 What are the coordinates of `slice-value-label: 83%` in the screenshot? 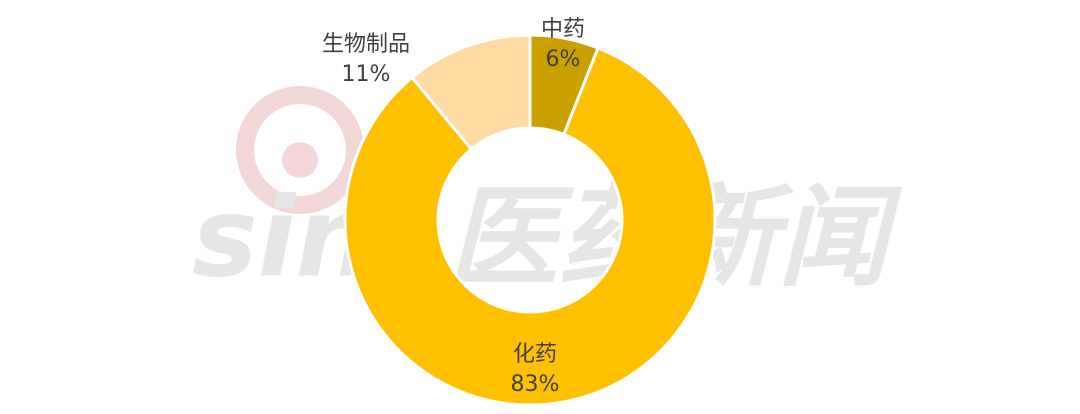 It's located at (535, 384).